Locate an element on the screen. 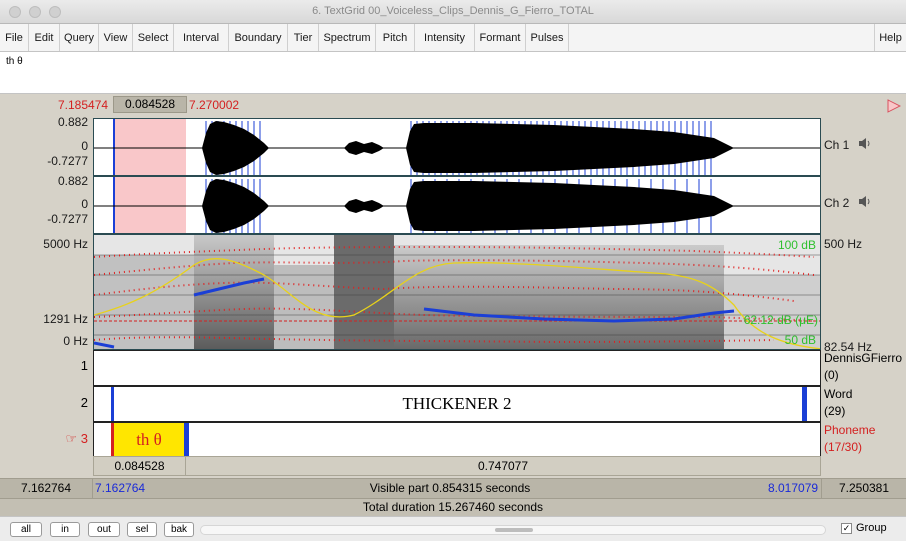 Image resolution: width=906 pixels, height=541 pixels. tier-3: th θ is located at coordinates (457, 440).